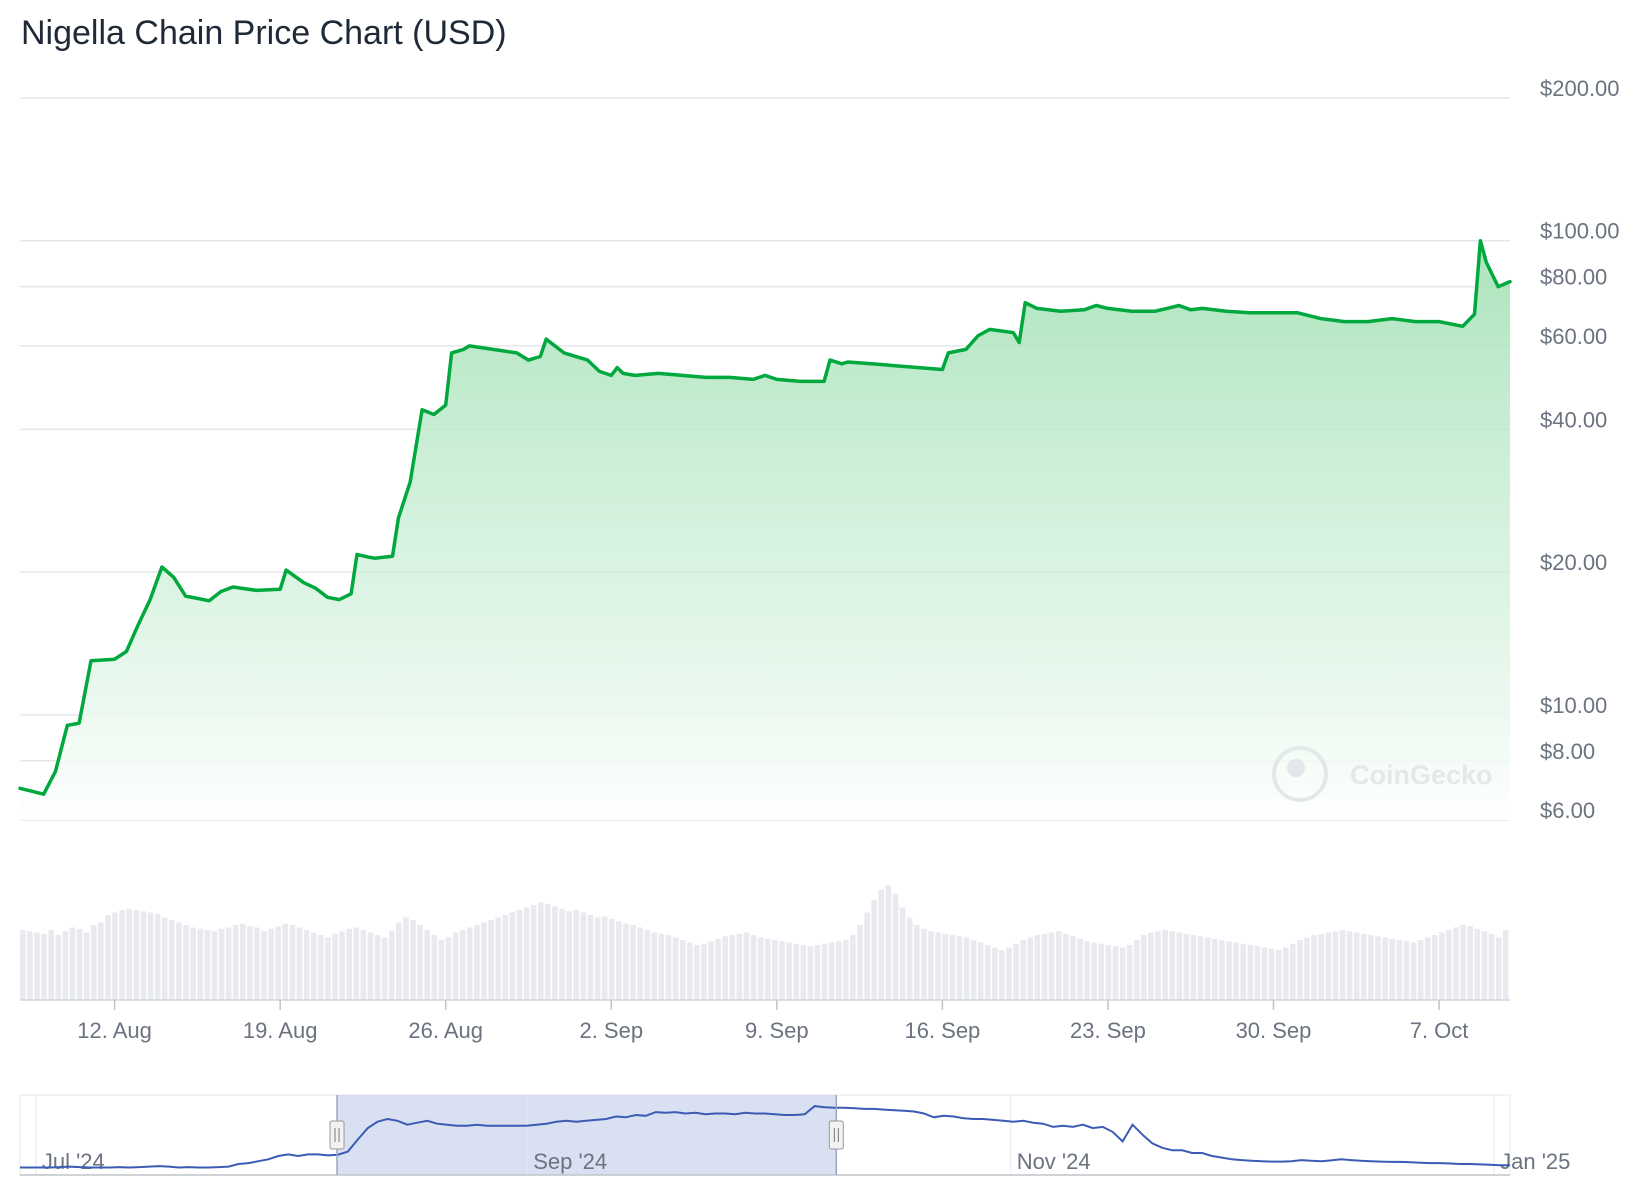  I want to click on x-tick-label: 30. Sep, so click(1274, 1030).